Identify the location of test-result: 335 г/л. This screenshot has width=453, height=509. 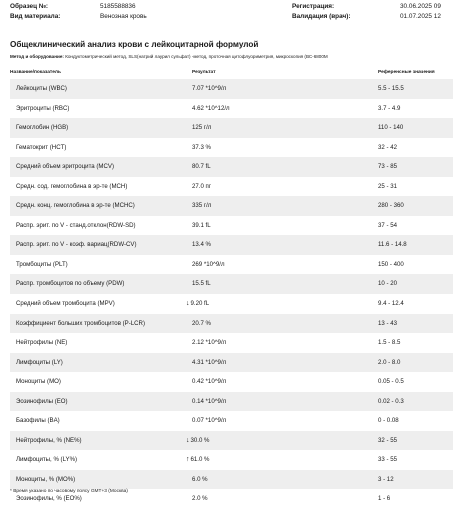
(201, 205).